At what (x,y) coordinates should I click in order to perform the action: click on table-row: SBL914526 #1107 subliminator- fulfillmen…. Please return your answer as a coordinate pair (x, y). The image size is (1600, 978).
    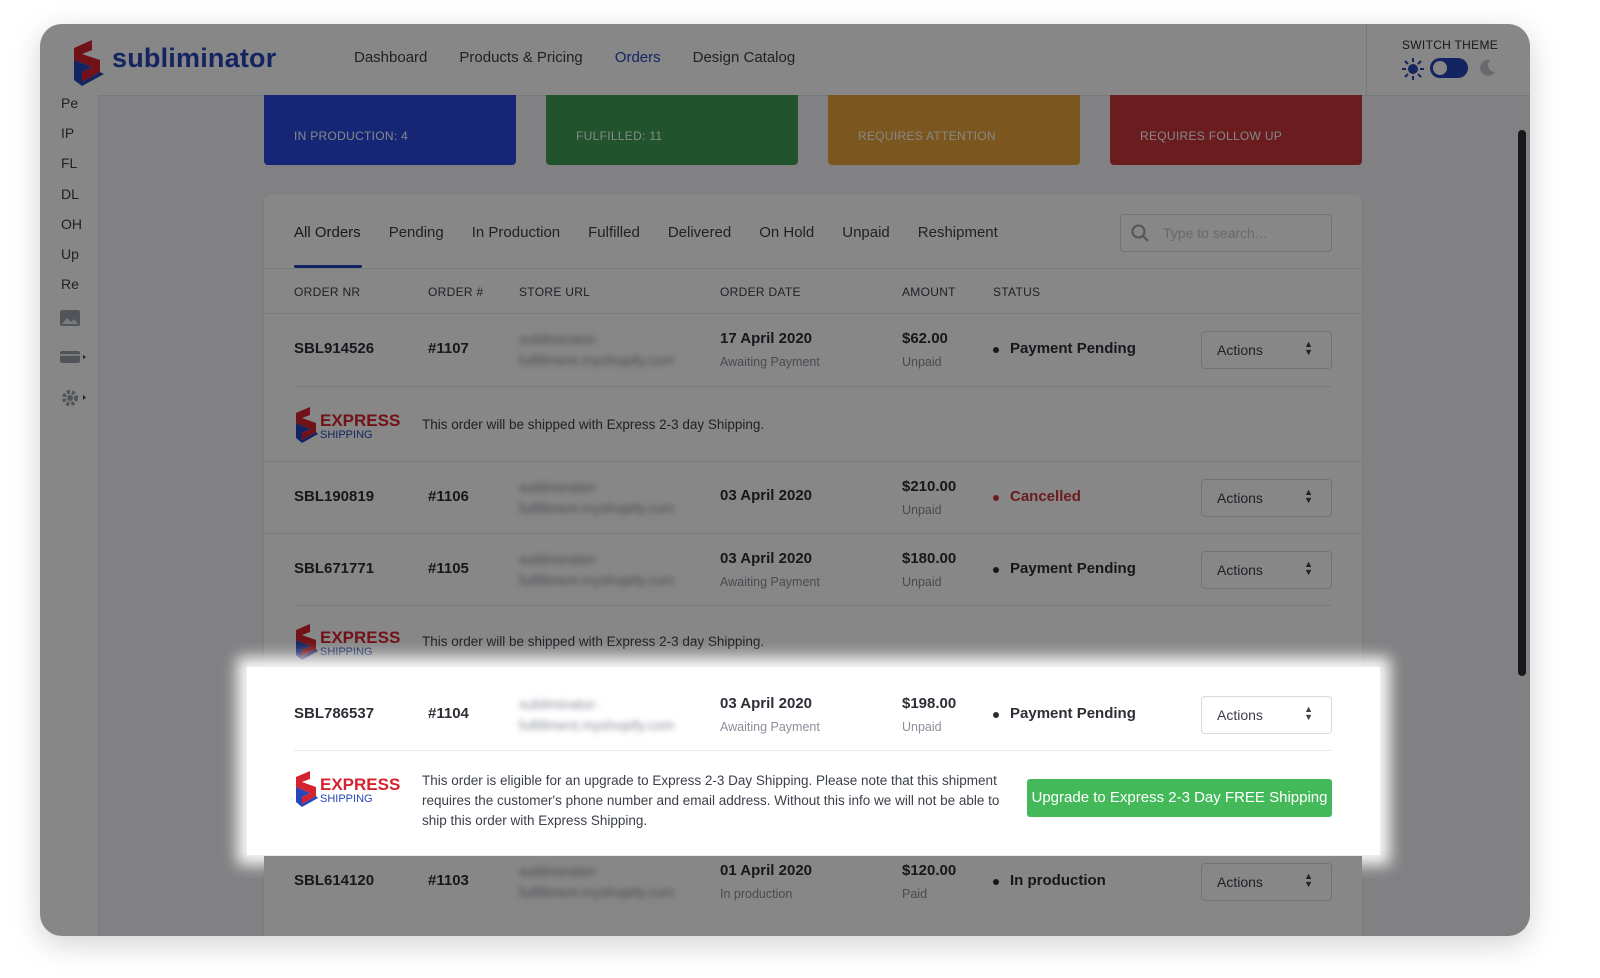
    Looking at the image, I should click on (813, 350).